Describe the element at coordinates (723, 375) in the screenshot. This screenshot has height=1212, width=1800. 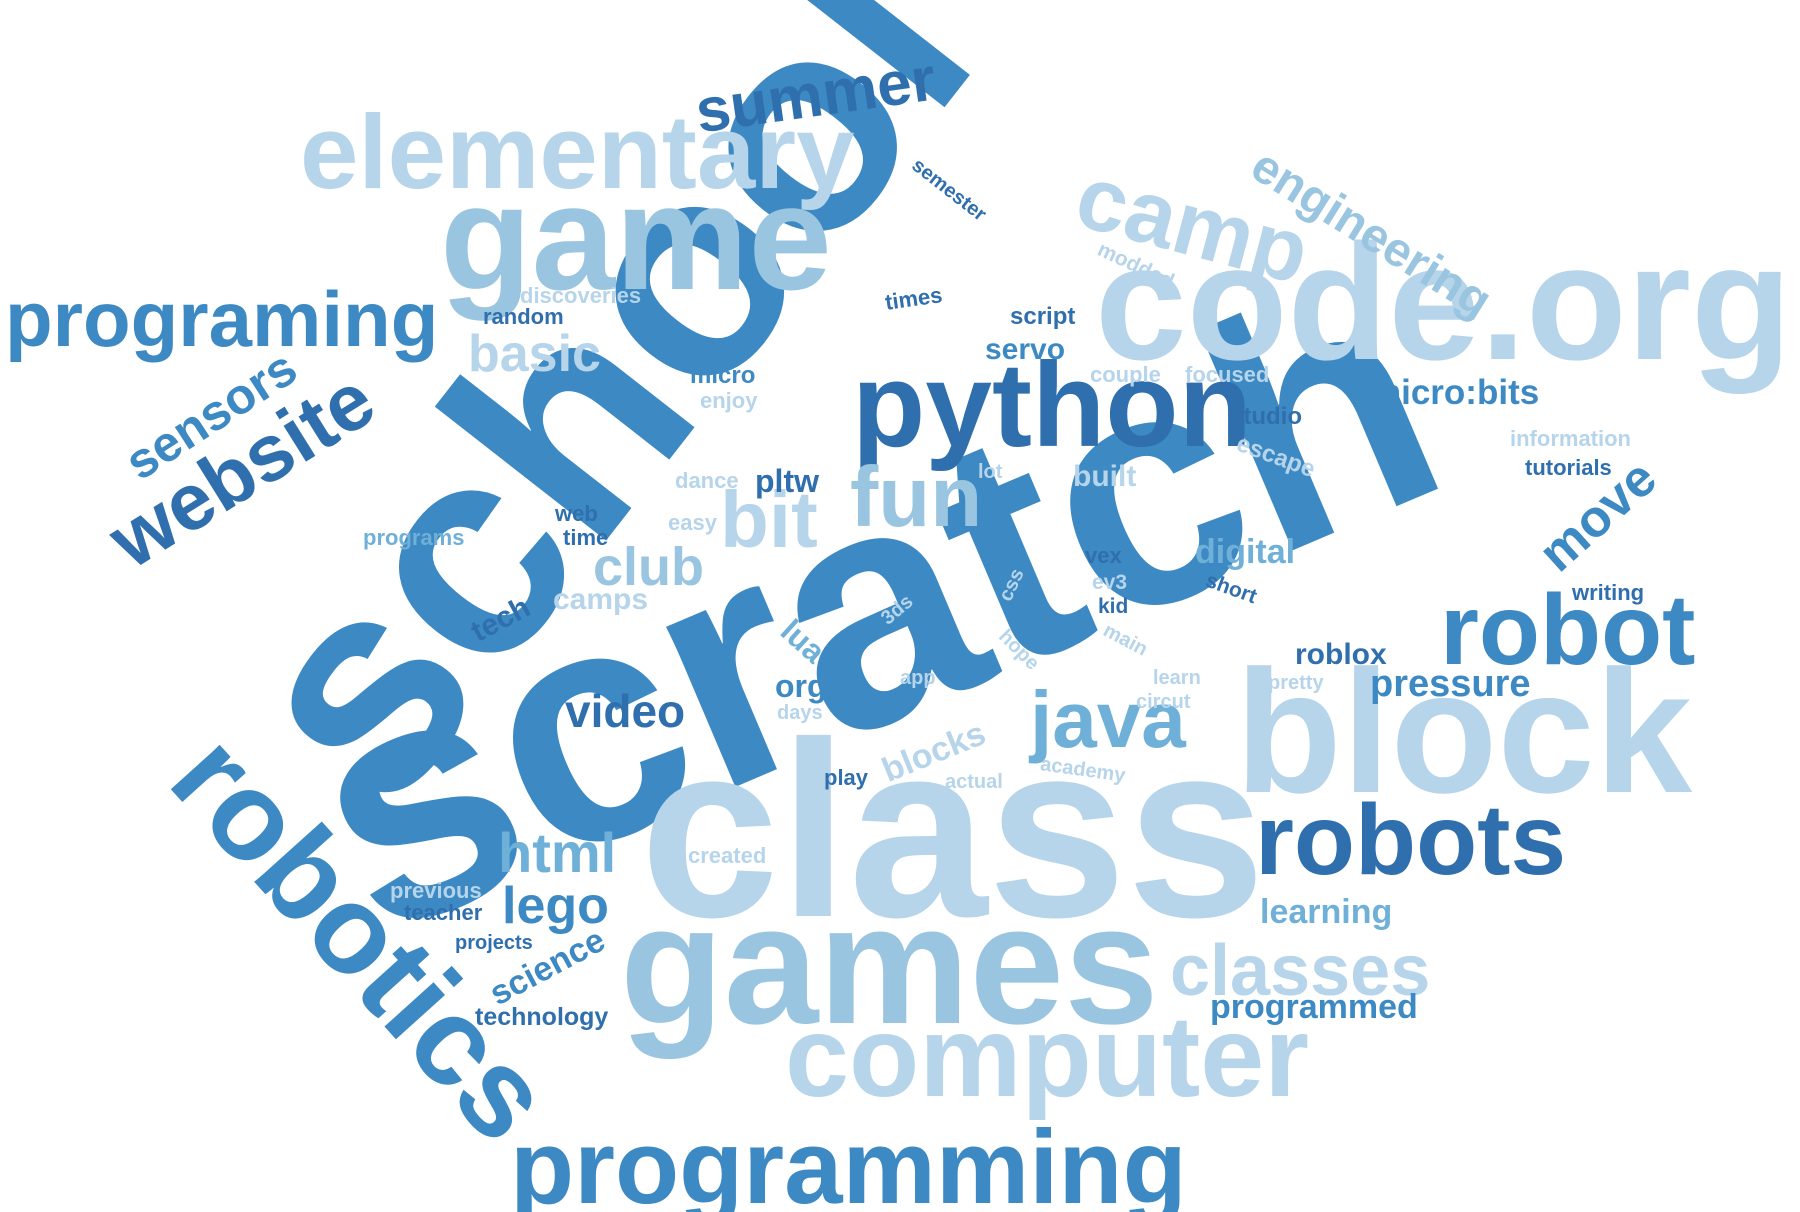
I see `word-micro: micro` at that location.